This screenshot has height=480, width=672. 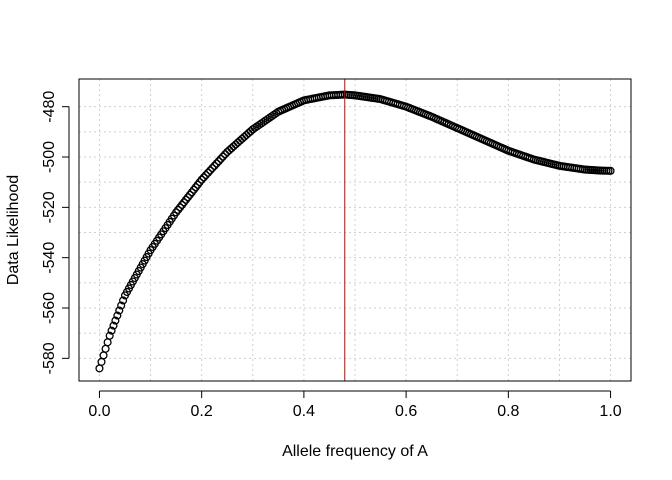 I want to click on x-tick-label: 0.4, so click(x=304, y=411).